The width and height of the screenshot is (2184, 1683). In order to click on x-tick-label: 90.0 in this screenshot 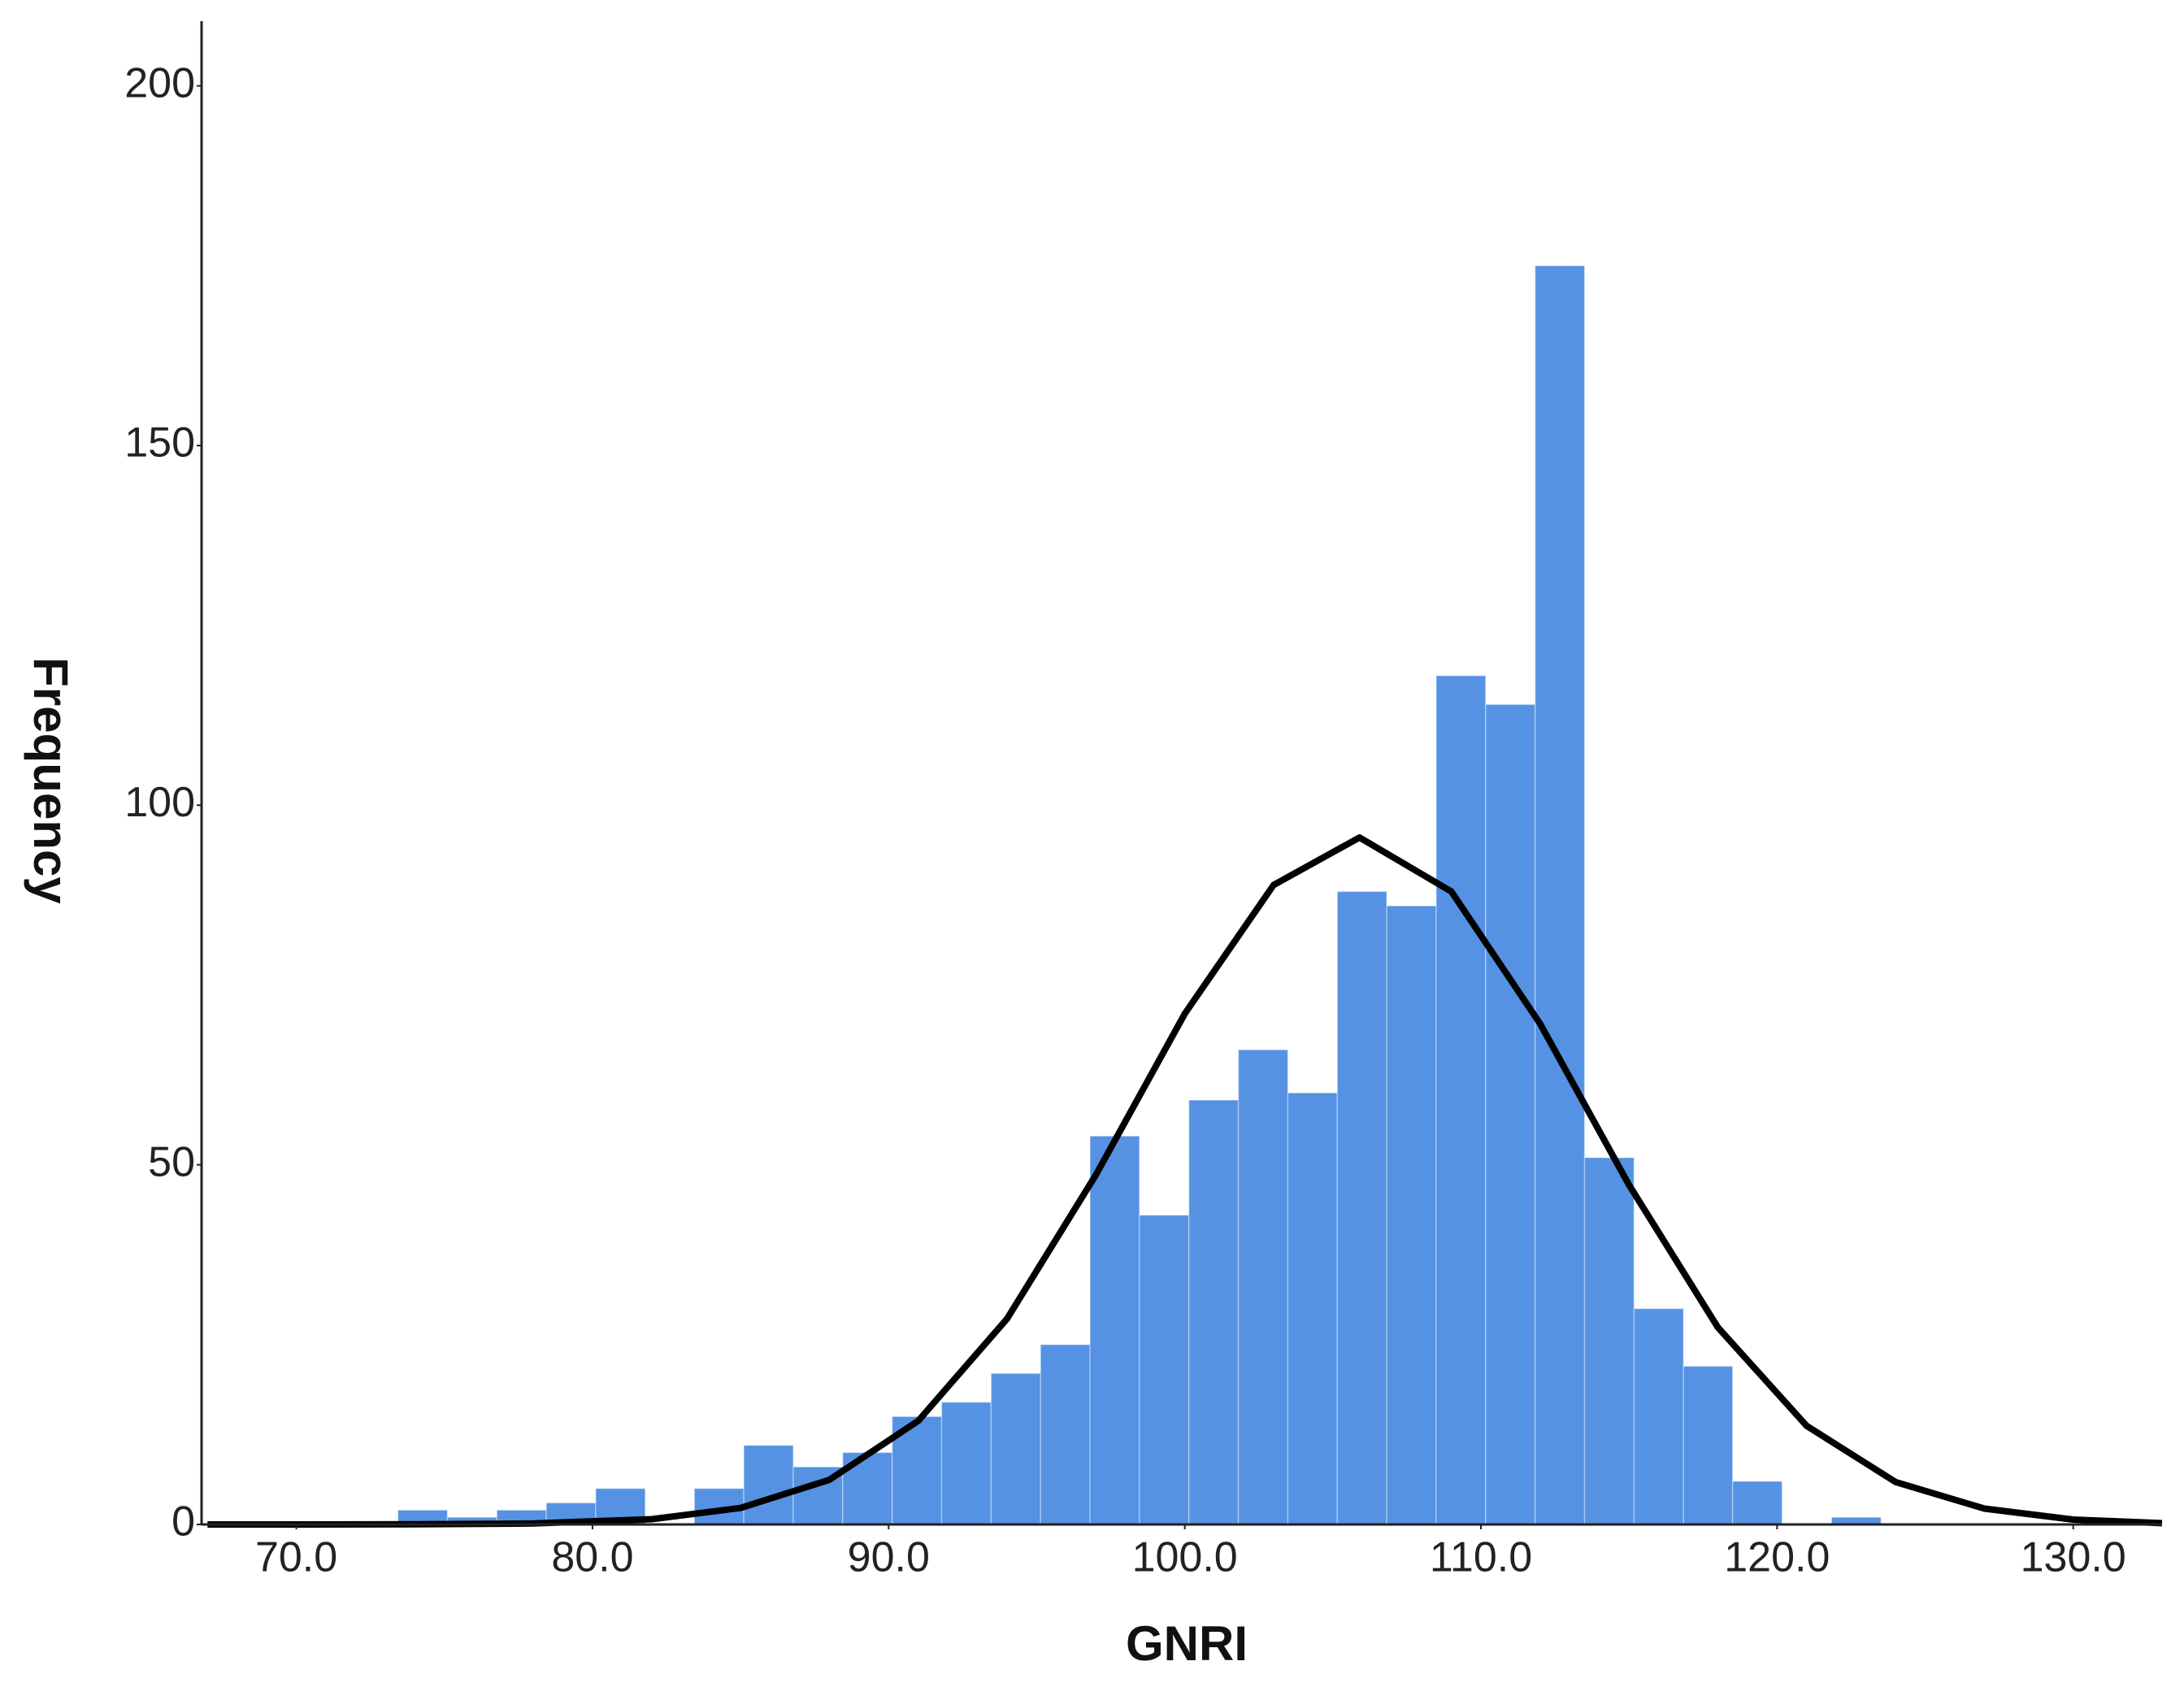, I will do `click(889, 1557)`.